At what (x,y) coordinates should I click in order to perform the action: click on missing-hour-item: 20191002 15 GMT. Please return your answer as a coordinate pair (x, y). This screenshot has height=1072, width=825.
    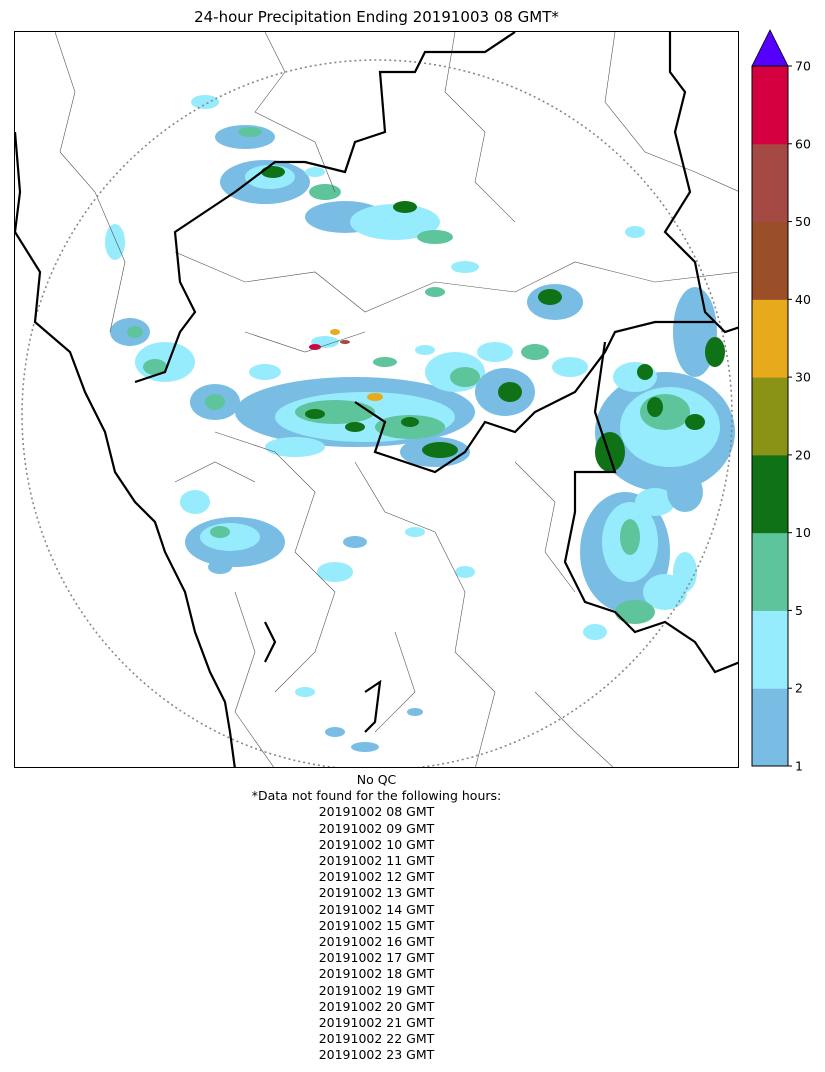
    Looking at the image, I should click on (376, 925).